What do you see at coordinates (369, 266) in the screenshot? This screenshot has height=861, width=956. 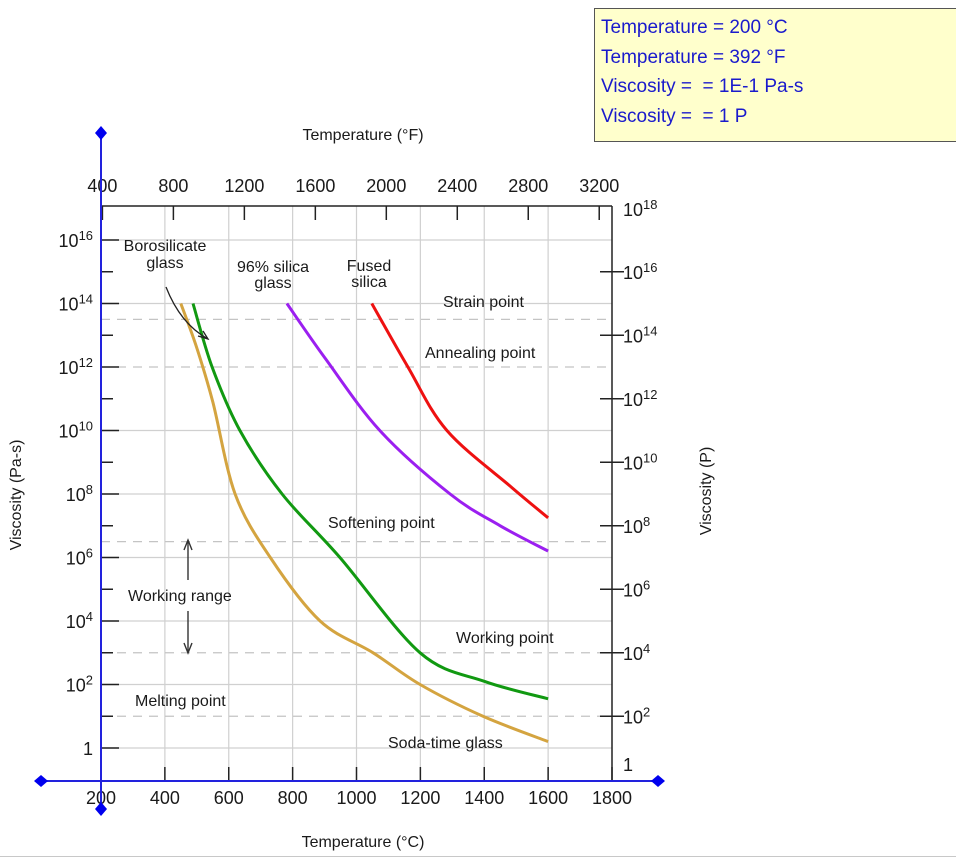 I see `label-fused-silica-1: Fused` at bounding box center [369, 266].